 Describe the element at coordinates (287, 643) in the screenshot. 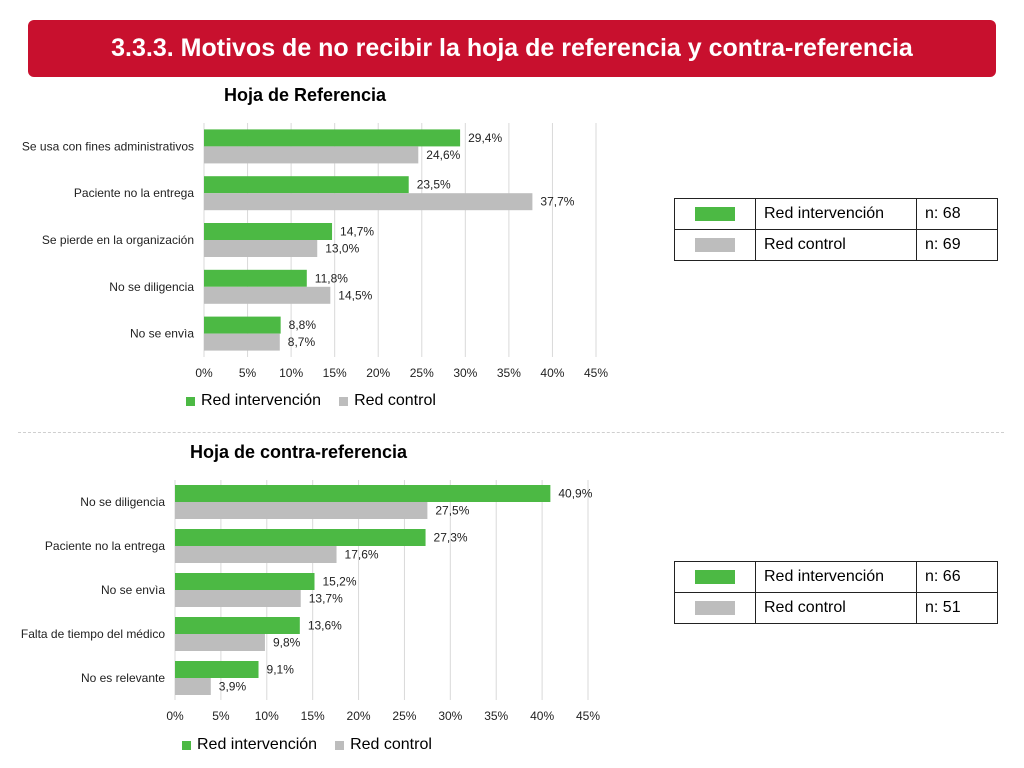

I see `data-label: 9,8%` at that location.